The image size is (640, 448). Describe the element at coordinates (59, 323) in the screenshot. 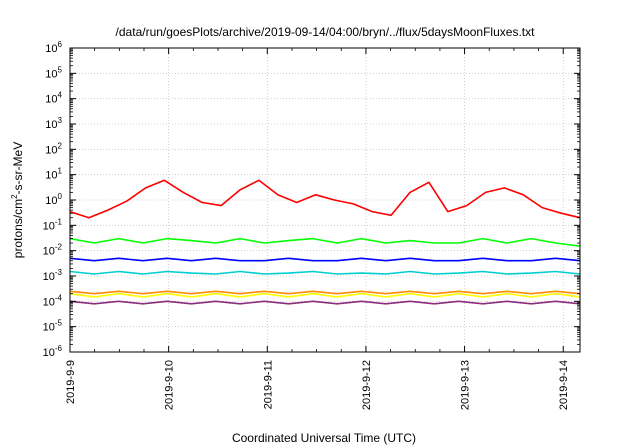

I see `y-tick-label-exp: -5` at that location.